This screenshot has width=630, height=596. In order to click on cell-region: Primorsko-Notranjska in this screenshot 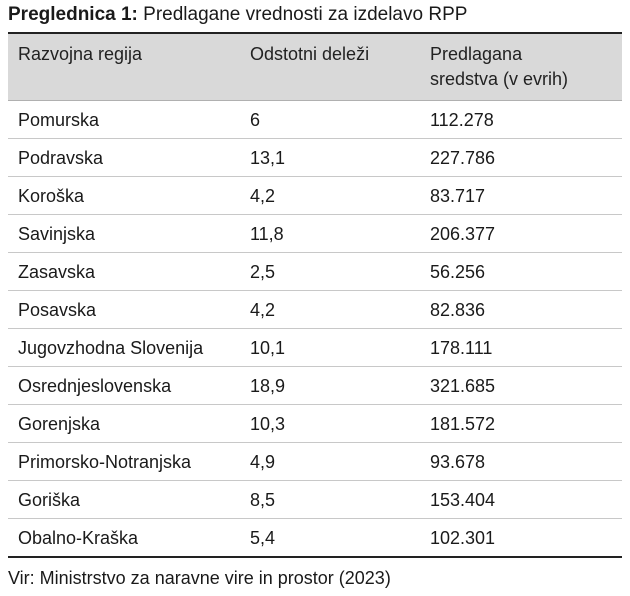, I will do `click(105, 462)`.